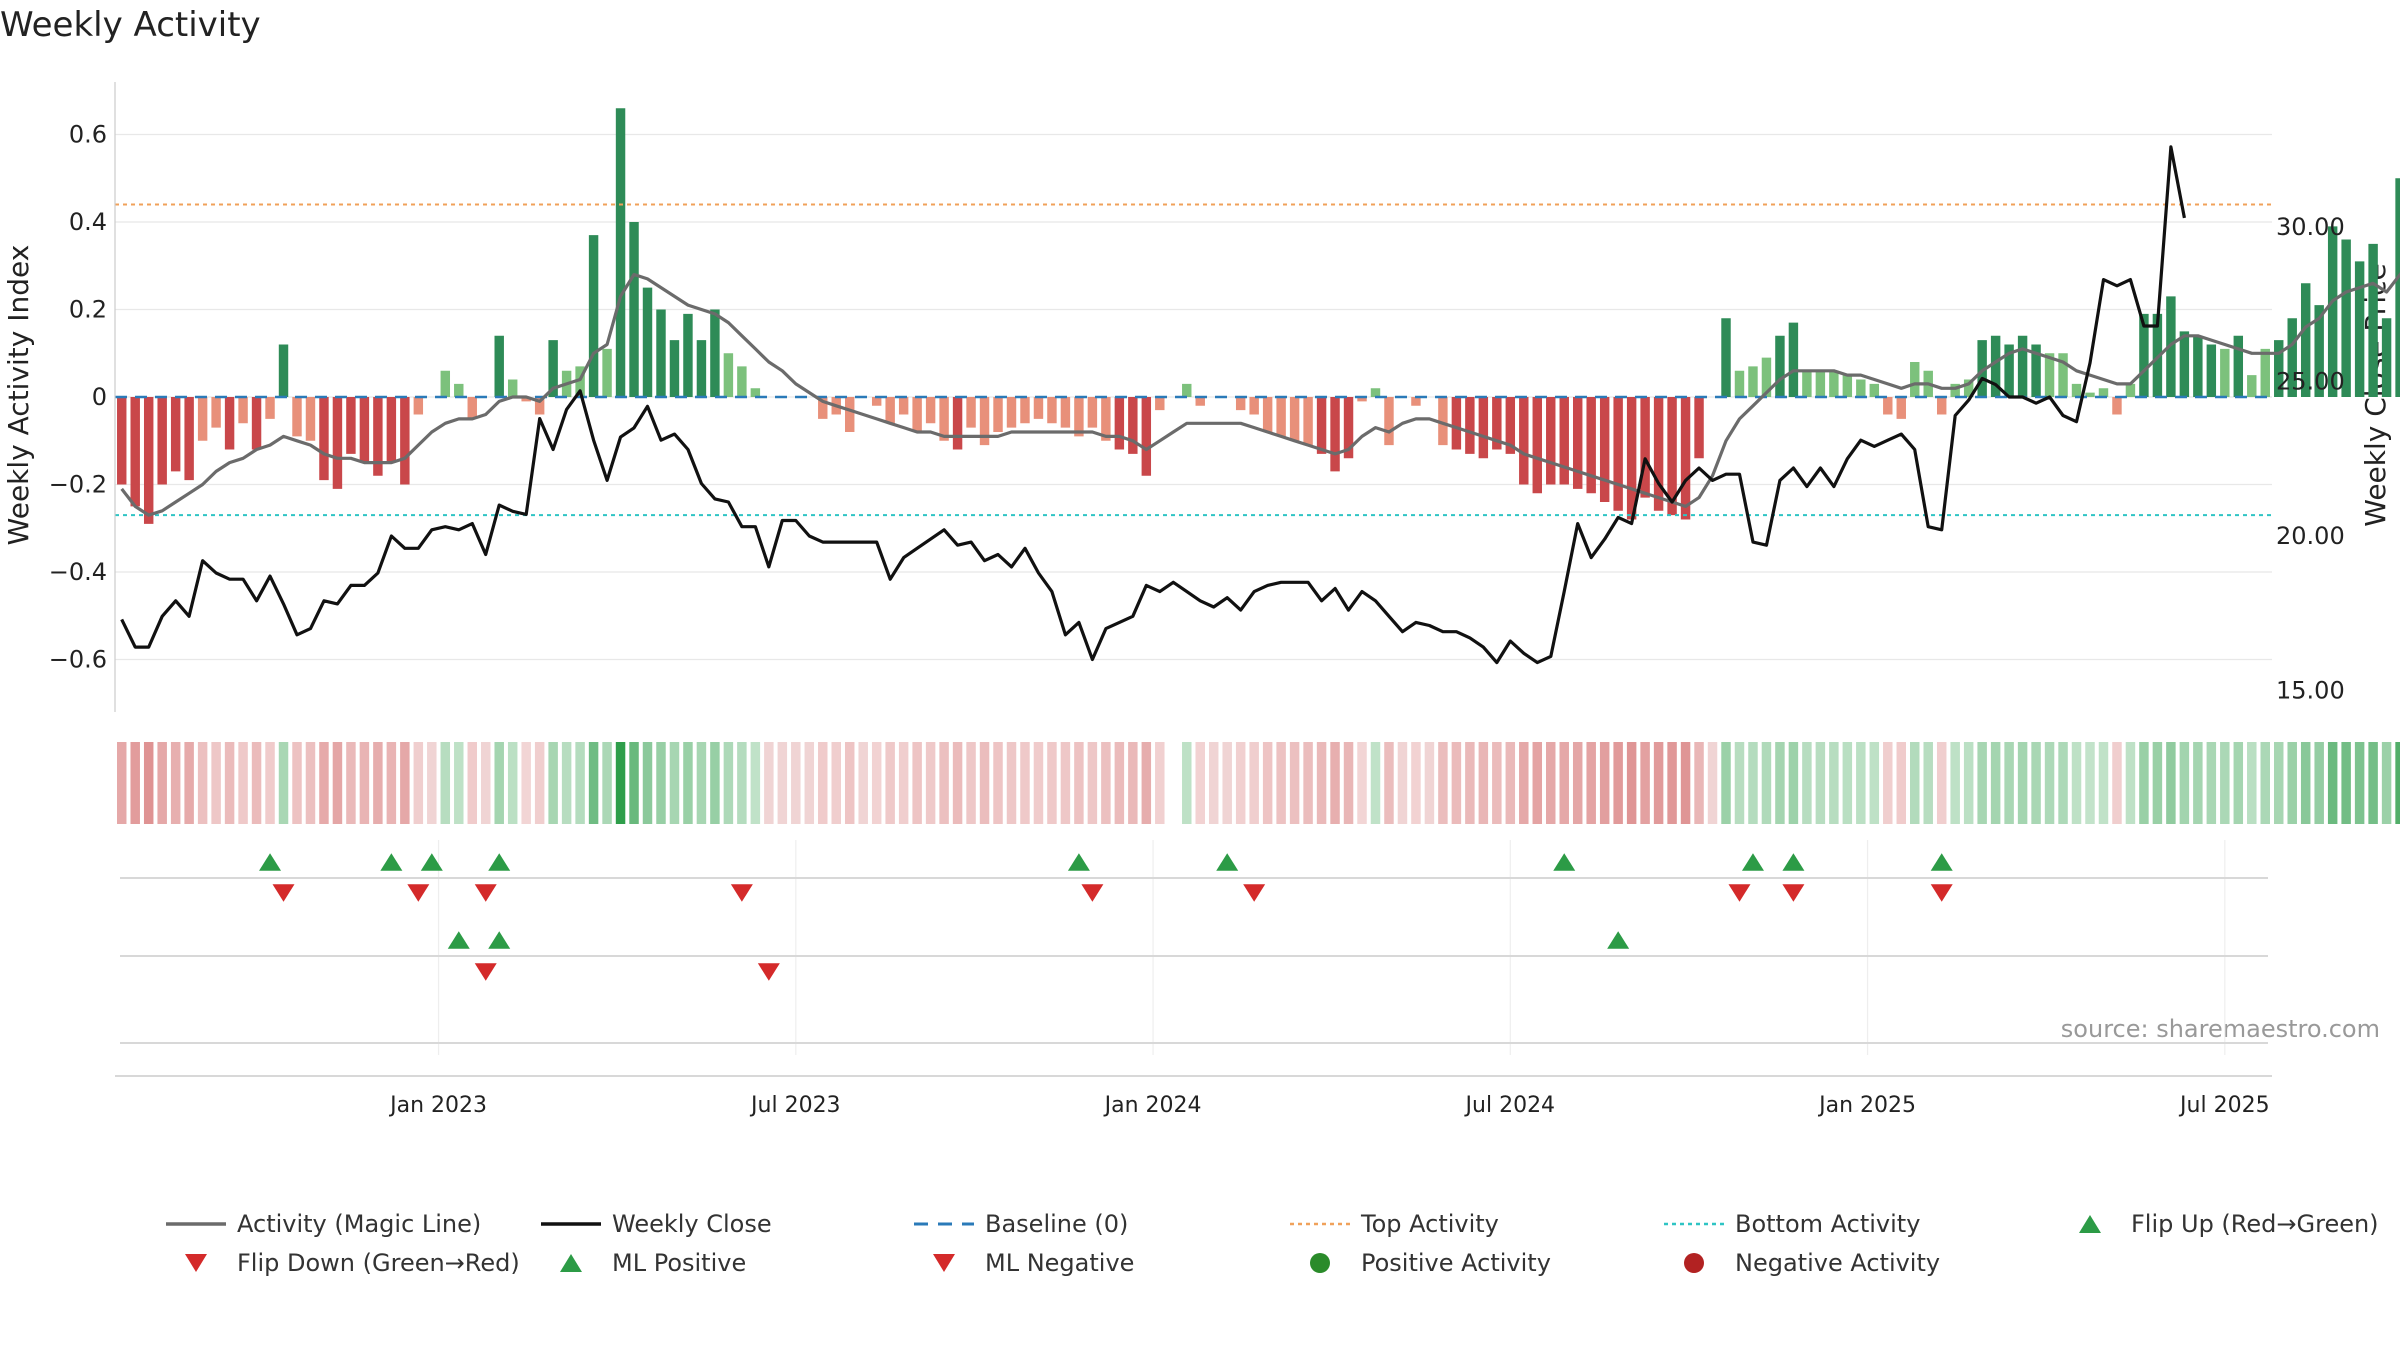 The width and height of the screenshot is (2400, 1350). Describe the element at coordinates (1092, 893) in the screenshot. I see `flip-down-marker` at that location.